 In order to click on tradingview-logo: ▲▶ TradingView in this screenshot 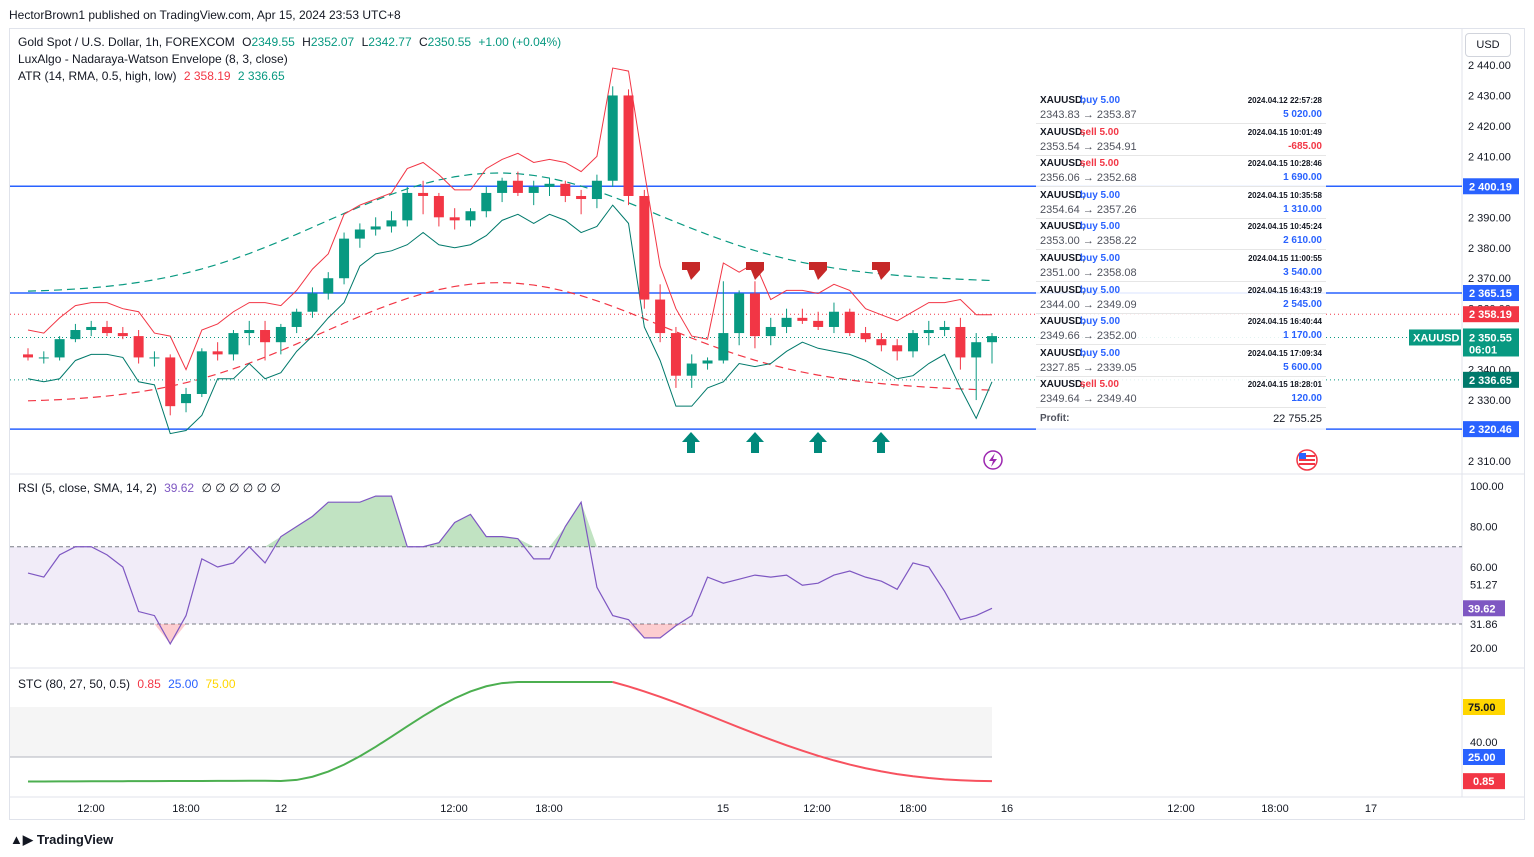, I will do `click(61, 840)`.